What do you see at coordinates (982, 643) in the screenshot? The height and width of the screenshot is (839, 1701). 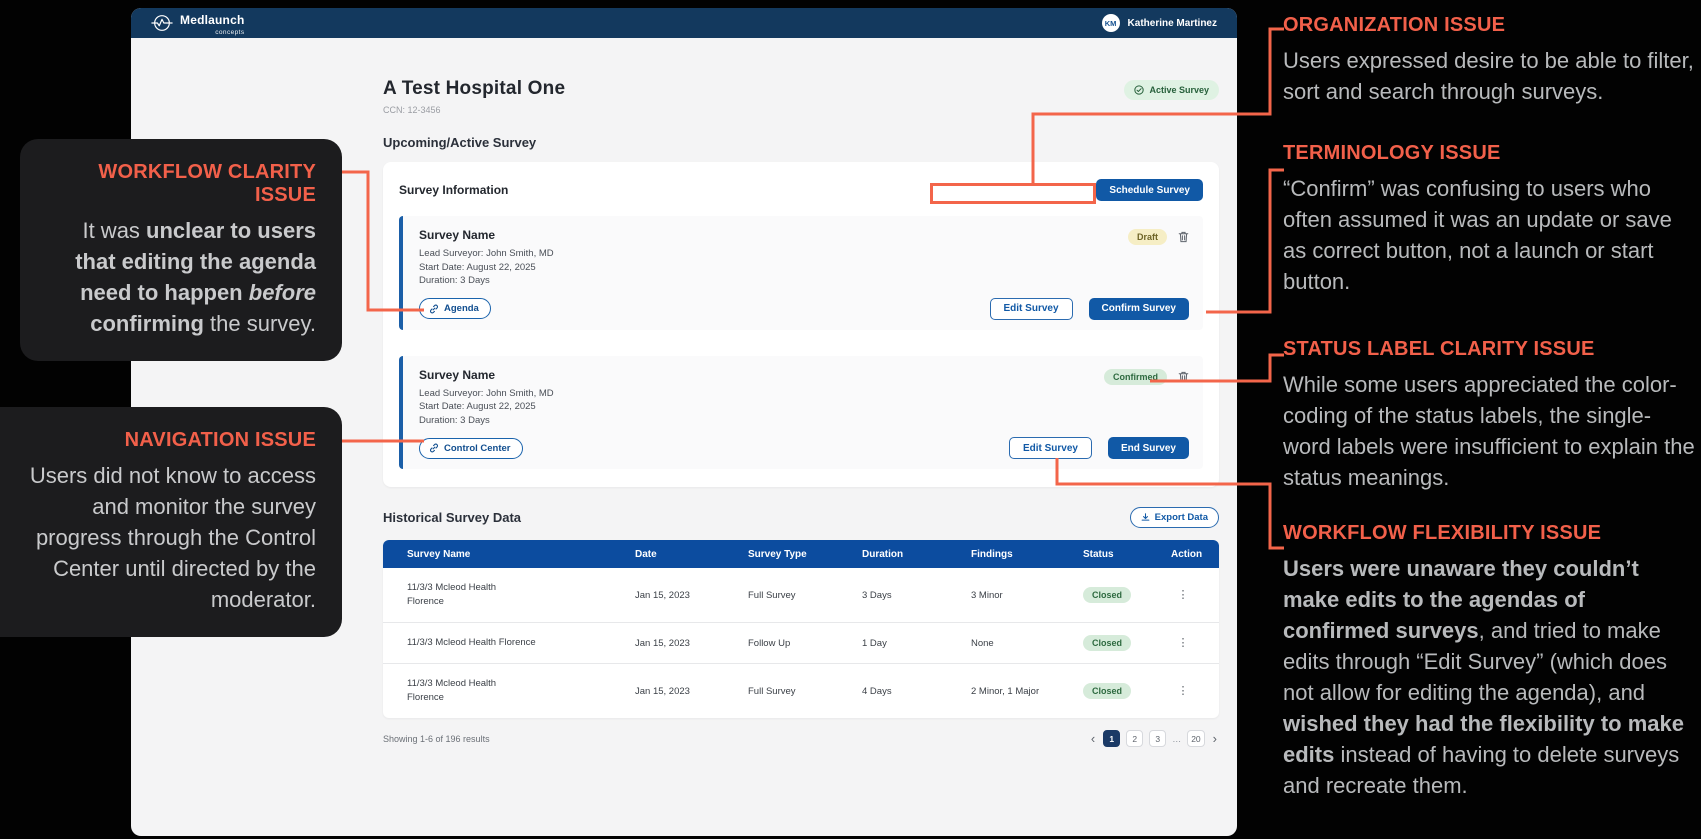 I see `cell-findings: None` at bounding box center [982, 643].